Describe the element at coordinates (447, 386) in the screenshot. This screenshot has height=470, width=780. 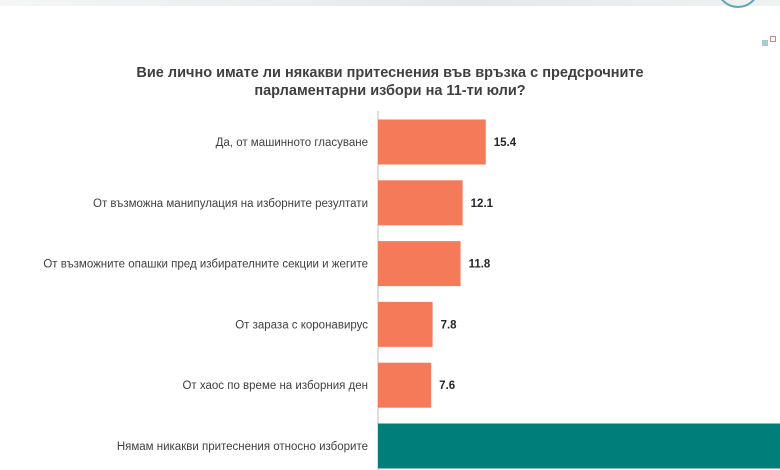
I see `value-label-4: 7.6` at that location.